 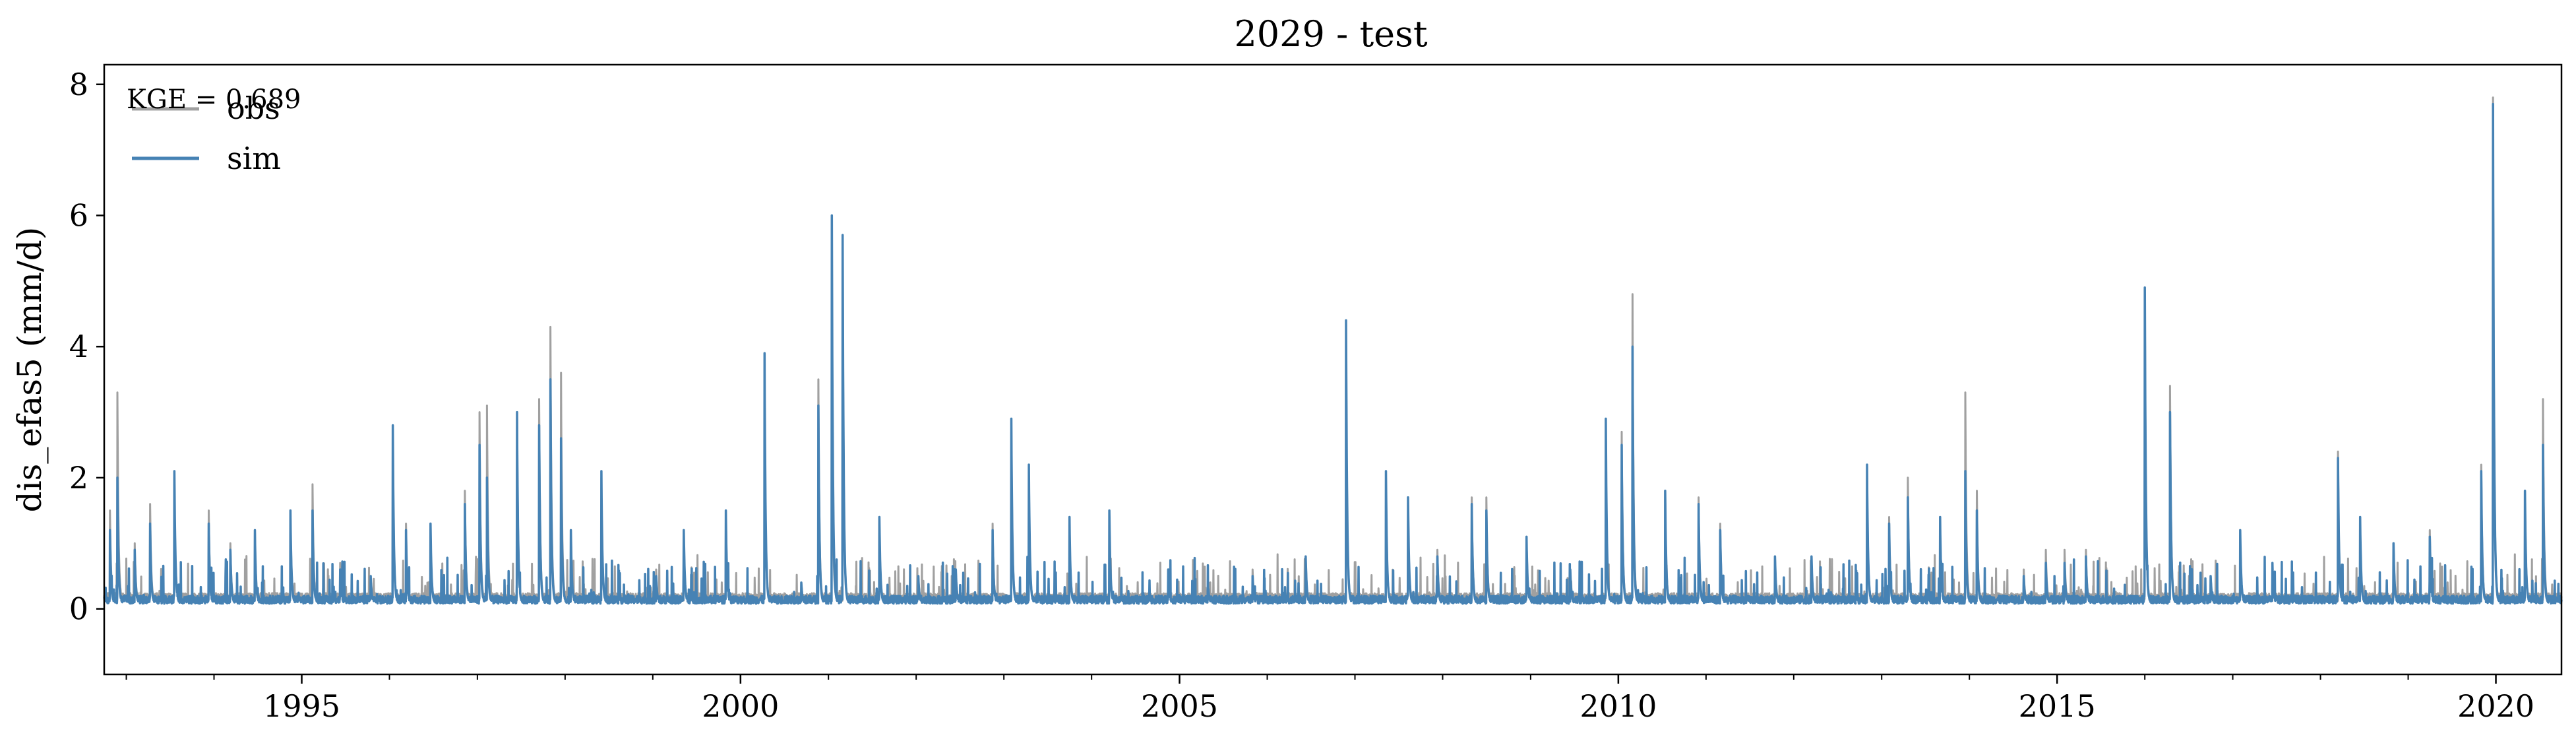 What do you see at coordinates (740, 706) in the screenshot?
I see `x-tick-label: 2000` at bounding box center [740, 706].